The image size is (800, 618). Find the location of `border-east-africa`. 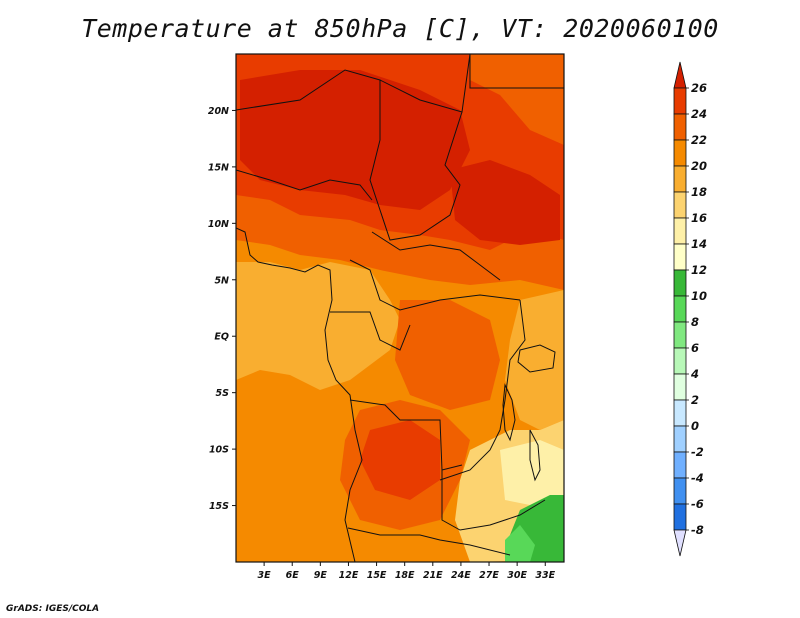

border-east-africa is located at coordinates (516, 71).